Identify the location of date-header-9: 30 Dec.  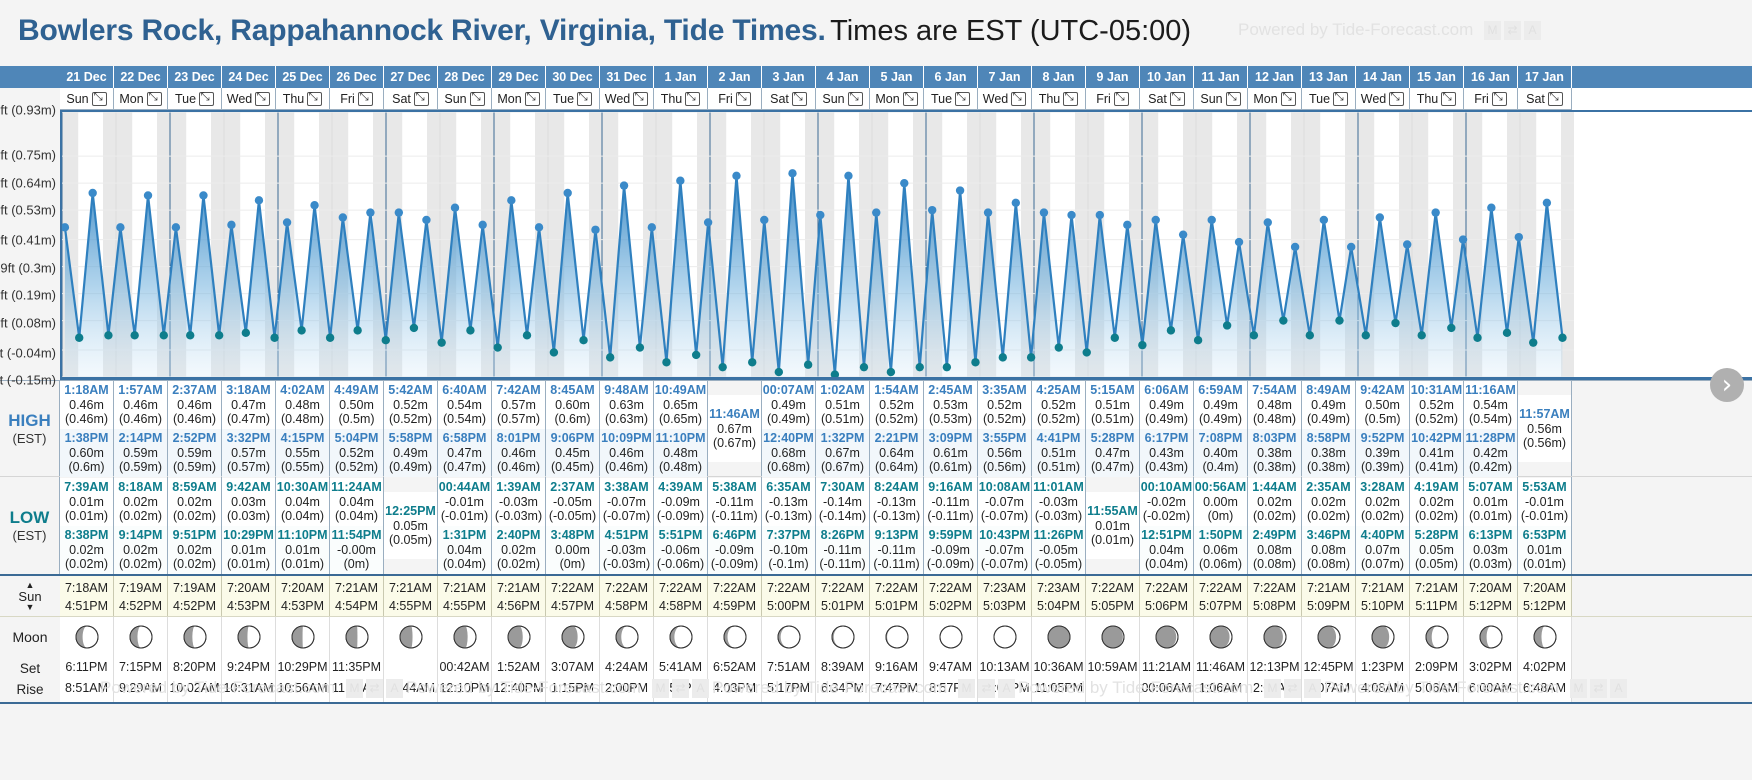
(573, 77).